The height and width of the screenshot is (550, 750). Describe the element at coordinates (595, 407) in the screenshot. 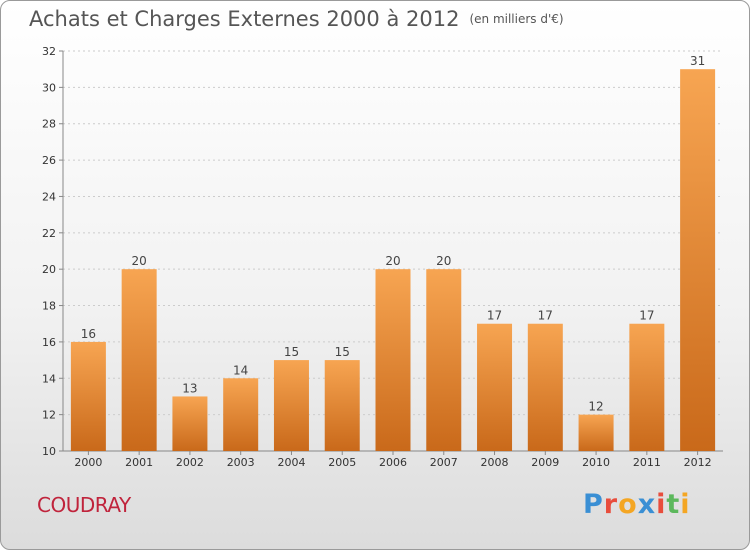

I see `data-label: 12` at that location.